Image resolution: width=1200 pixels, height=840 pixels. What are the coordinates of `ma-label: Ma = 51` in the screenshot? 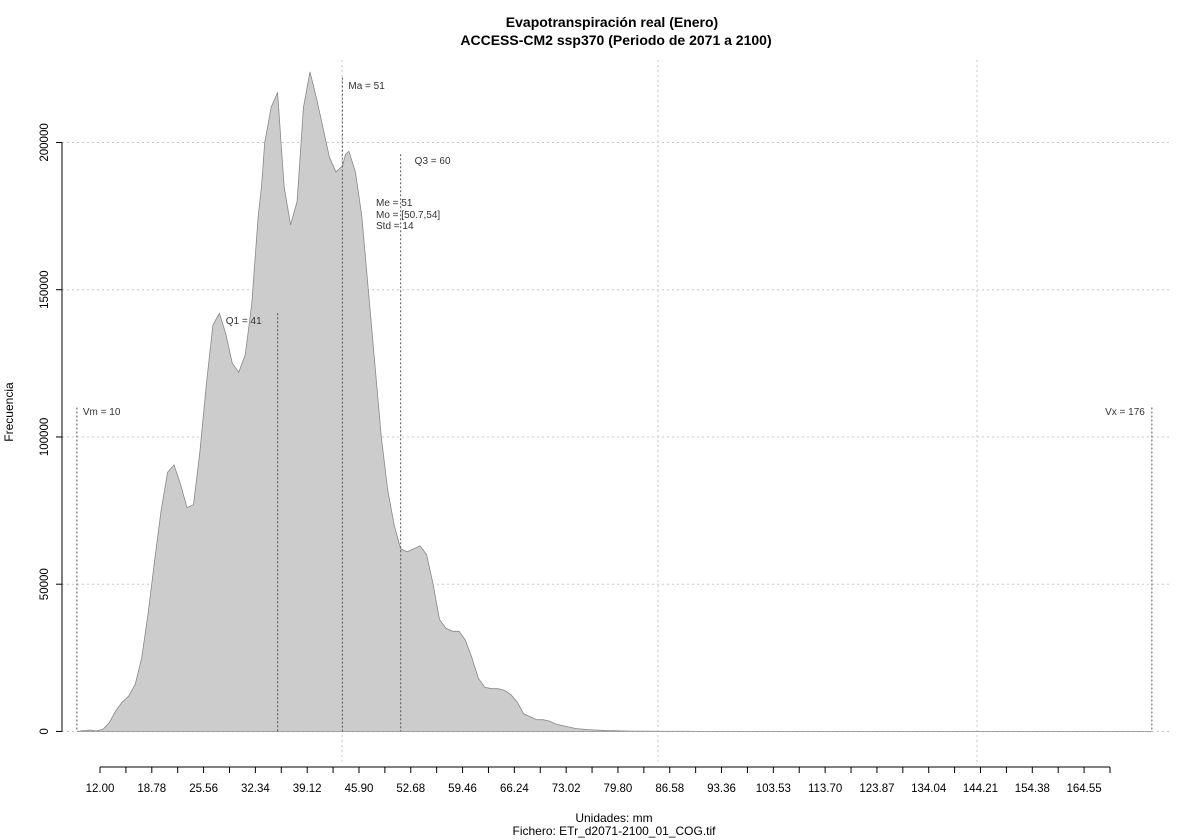 It's located at (366, 86).